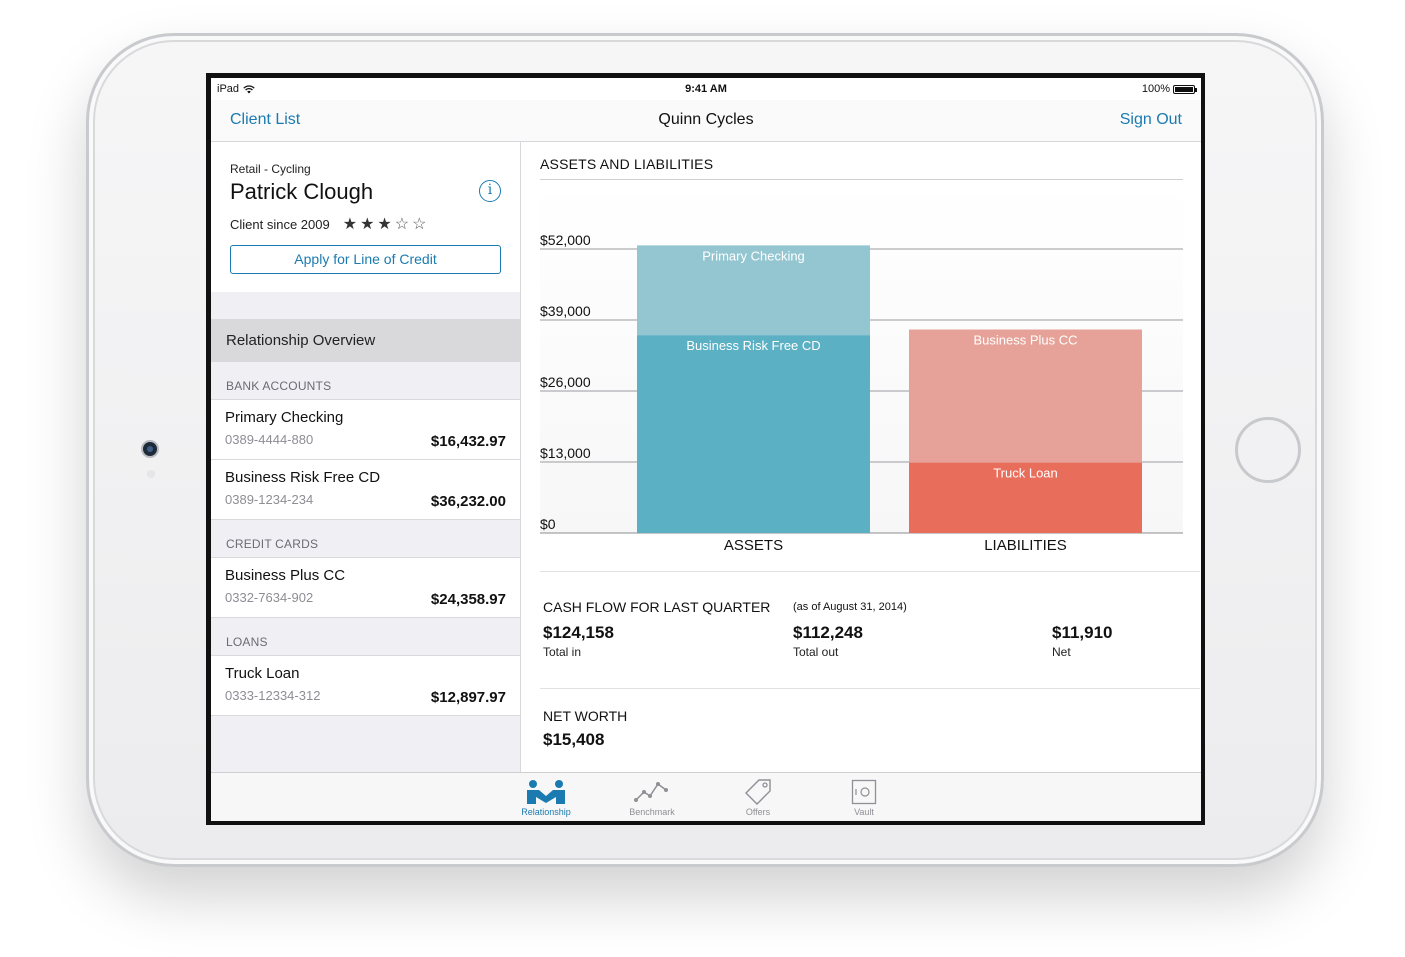  I want to click on safe-icon, so click(864, 792).